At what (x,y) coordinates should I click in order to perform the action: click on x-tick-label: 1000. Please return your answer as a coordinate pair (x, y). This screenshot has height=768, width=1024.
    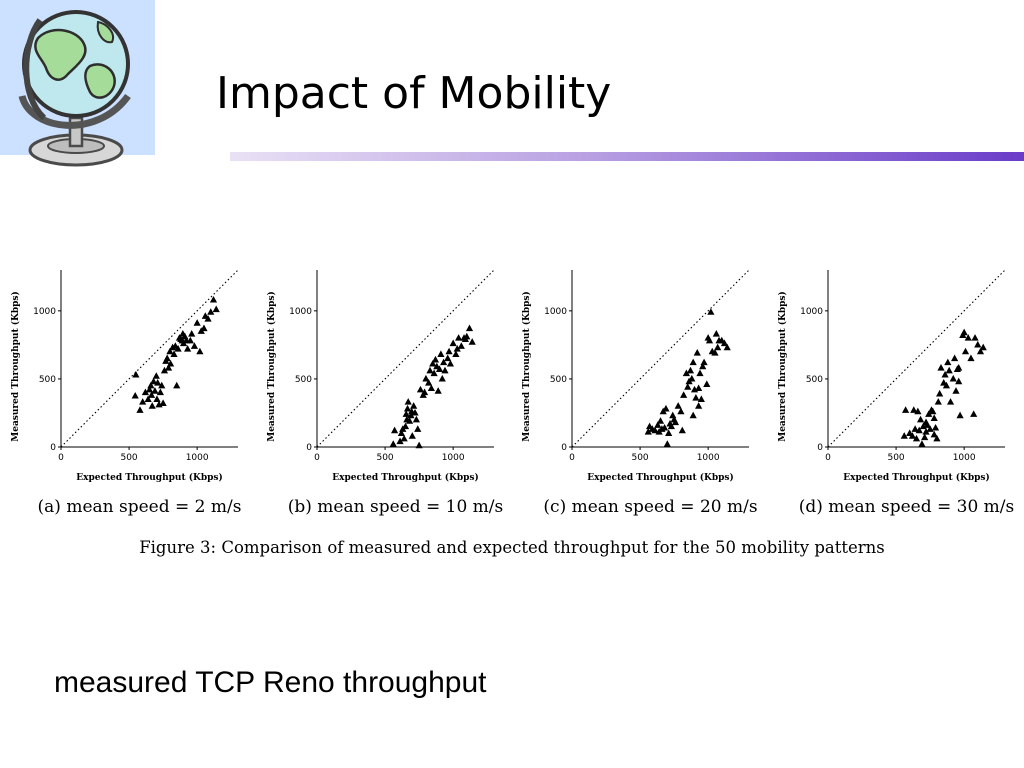
    Looking at the image, I should click on (964, 458).